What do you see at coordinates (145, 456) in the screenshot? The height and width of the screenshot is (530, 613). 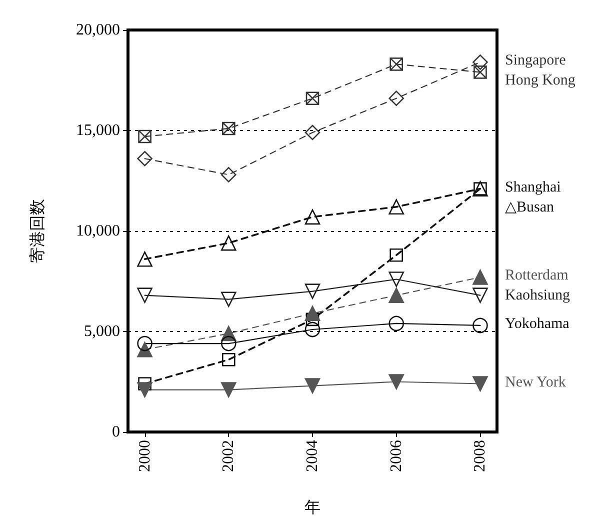 I see `x-tick-label: 2000` at bounding box center [145, 456].